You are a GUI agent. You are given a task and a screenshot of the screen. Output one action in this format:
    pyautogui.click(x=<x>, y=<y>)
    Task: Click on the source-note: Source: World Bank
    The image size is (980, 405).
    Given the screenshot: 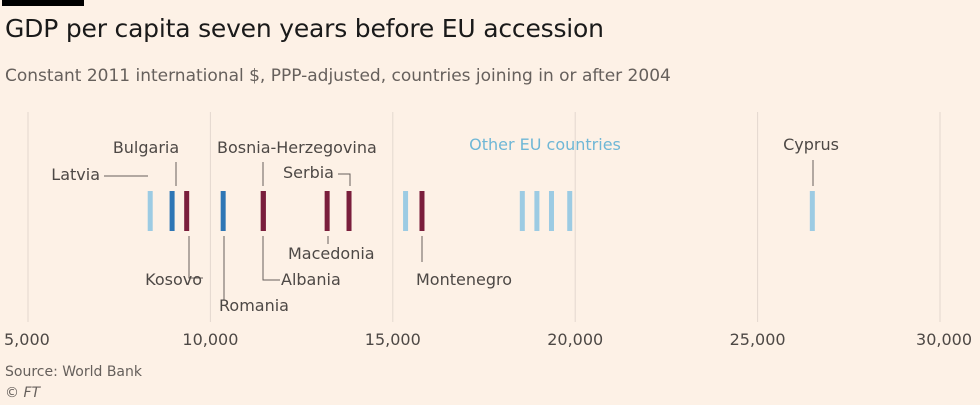 What is the action you would take?
    pyautogui.click(x=73, y=372)
    